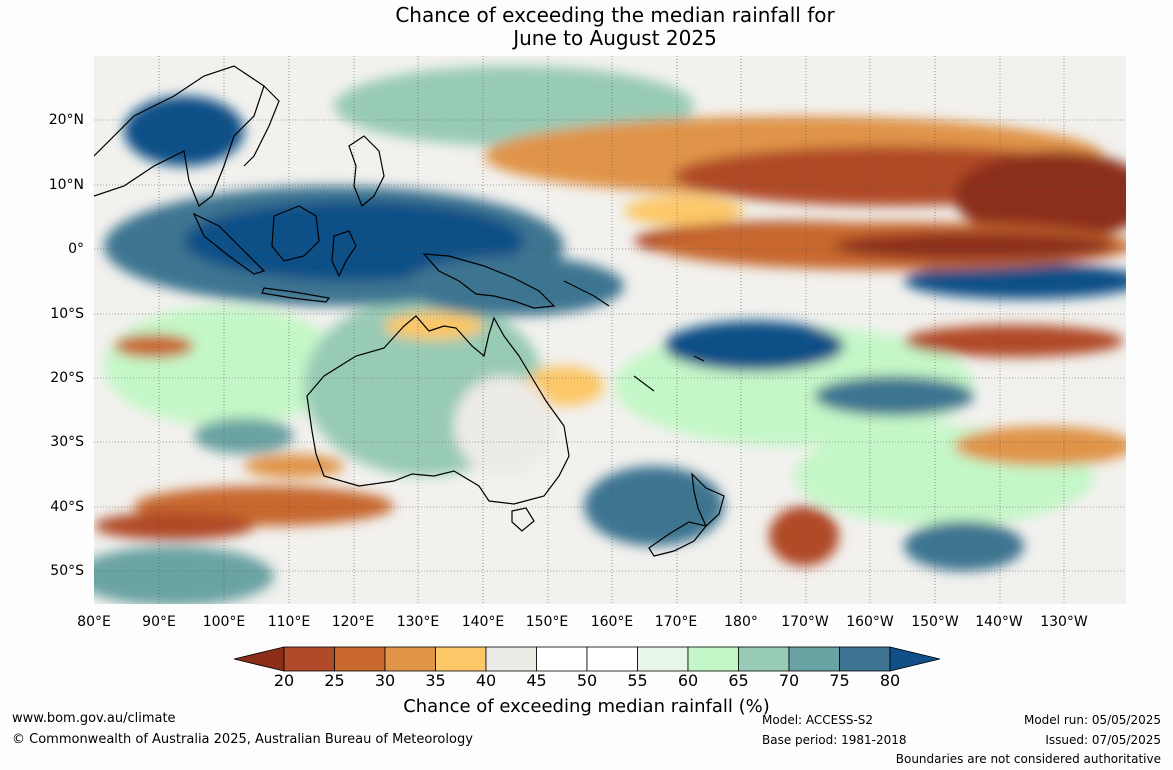 This screenshot has height=770, width=1173. Describe the element at coordinates (353, 622) in the screenshot. I see `lon-label-120e: 120°E` at that location.